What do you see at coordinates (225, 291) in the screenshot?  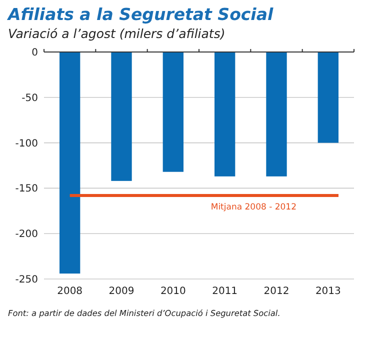 I see `x-tick-label: 2011` at bounding box center [225, 291].